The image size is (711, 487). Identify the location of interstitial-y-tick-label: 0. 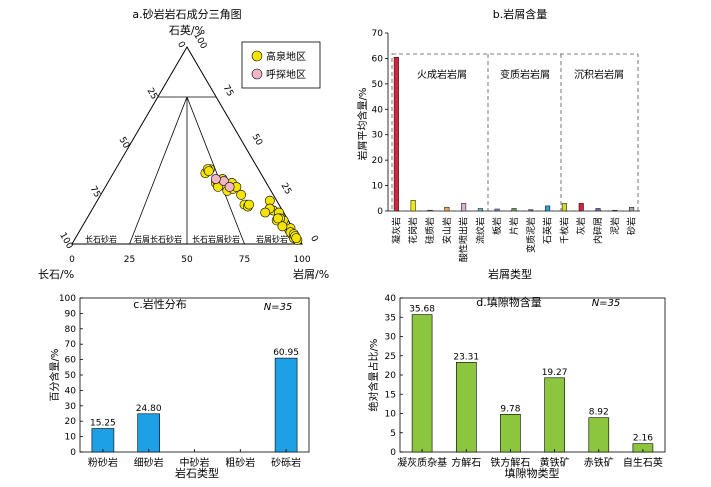
(393, 453).